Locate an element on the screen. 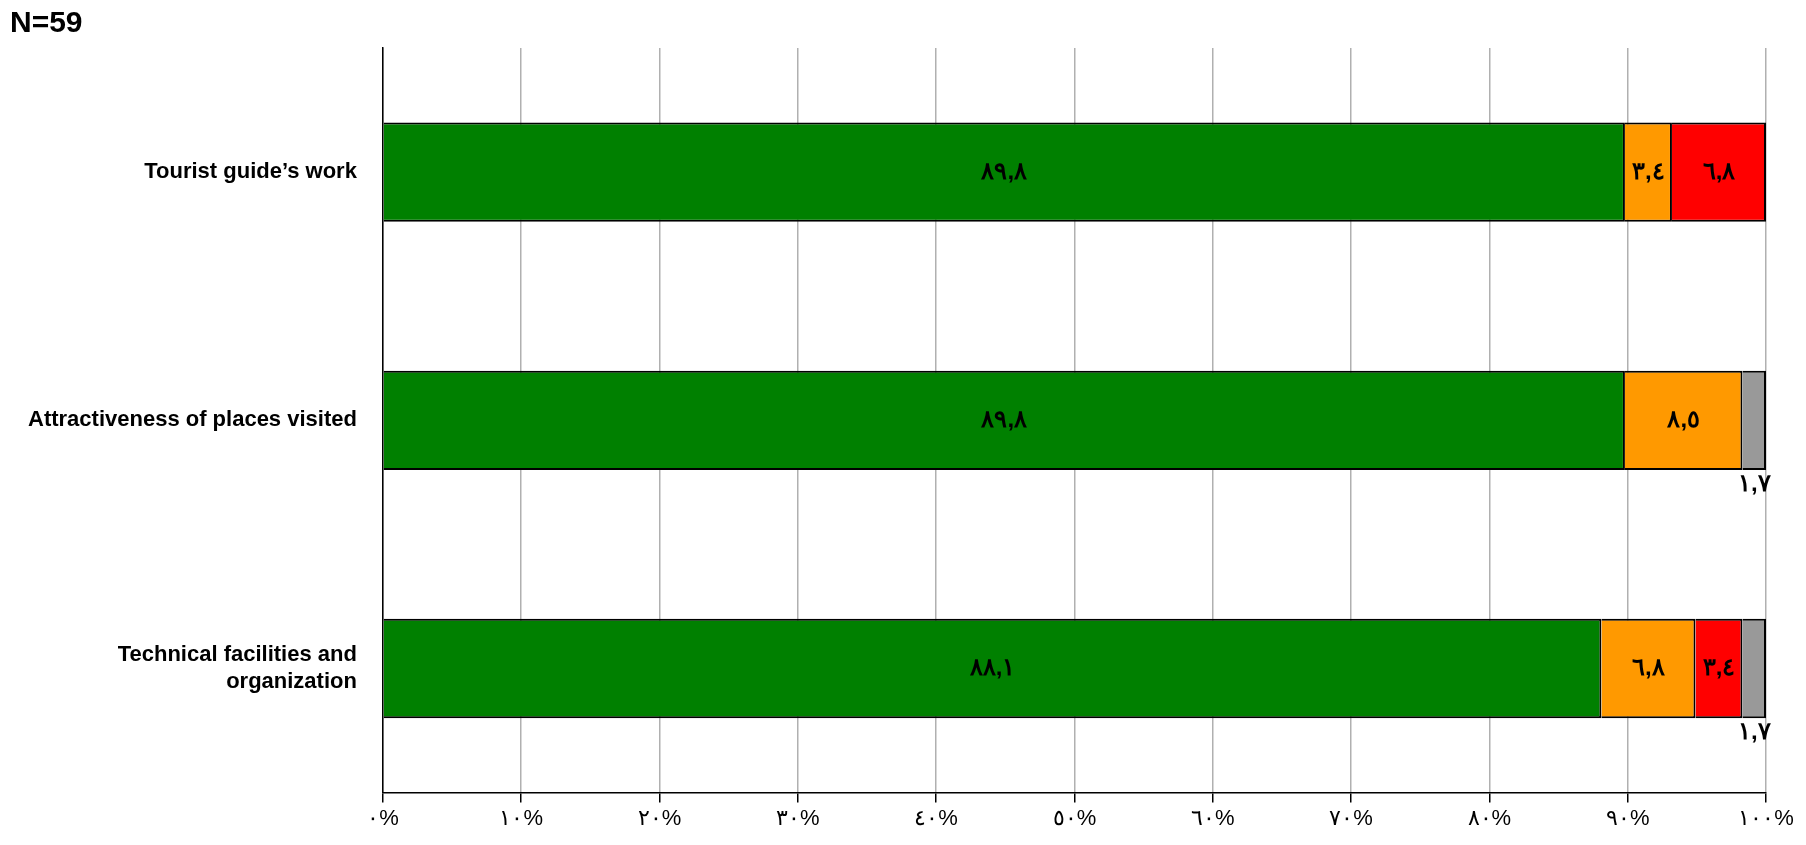  x-tick-label: ٧٠% is located at coordinates (1351, 817).